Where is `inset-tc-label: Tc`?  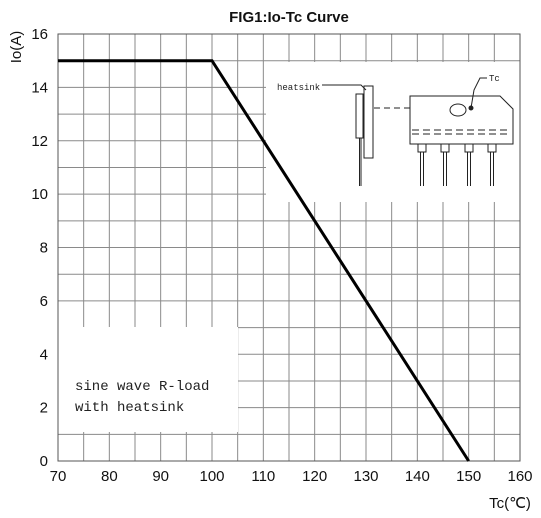 inset-tc-label: Tc is located at coordinates (494, 79).